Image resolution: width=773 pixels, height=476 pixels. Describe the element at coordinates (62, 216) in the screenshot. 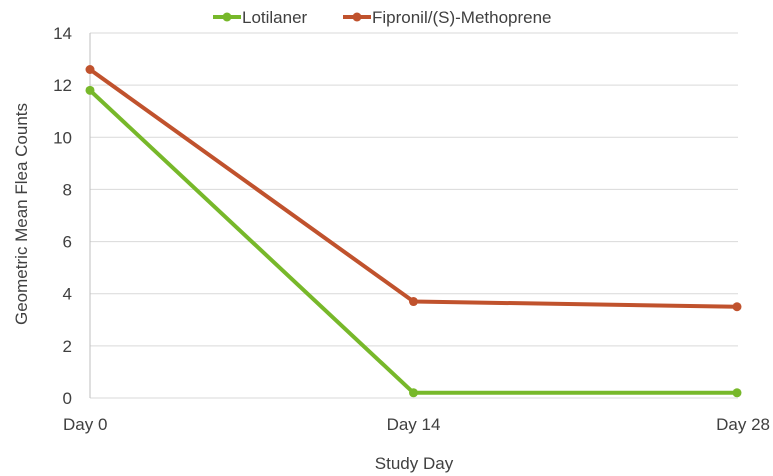

I see `y-tick-labels: 0 2 4 6 8 10 12 14` at that location.